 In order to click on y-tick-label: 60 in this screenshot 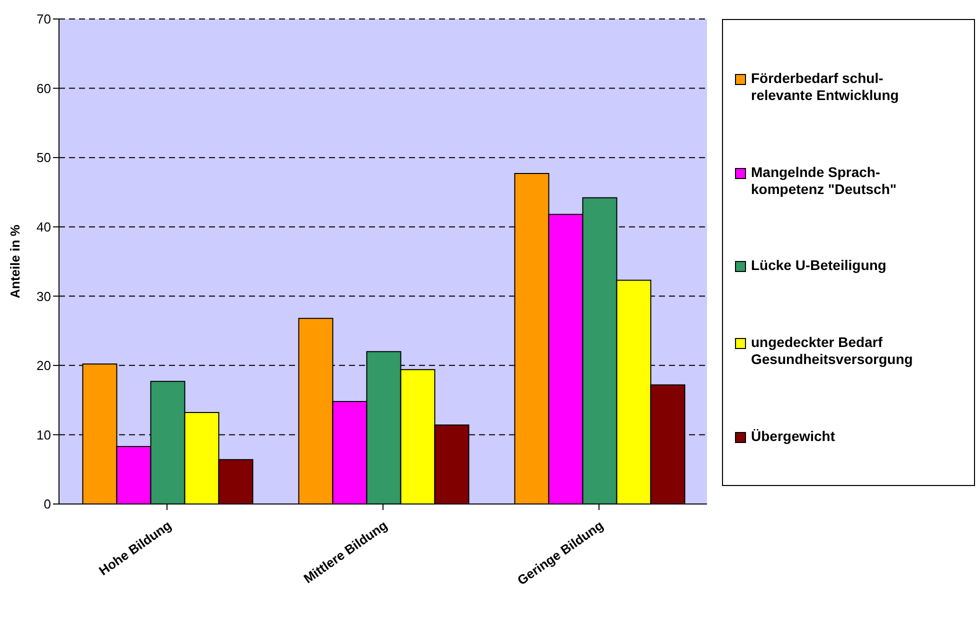, I will do `click(43, 88)`.